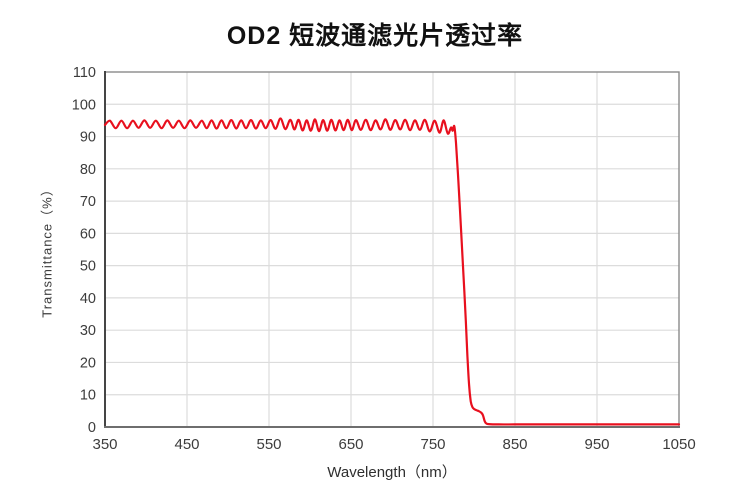 Image resolution: width=750 pixels, height=500 pixels. What do you see at coordinates (88, 363) in the screenshot?
I see `y-tick-label: 20` at bounding box center [88, 363].